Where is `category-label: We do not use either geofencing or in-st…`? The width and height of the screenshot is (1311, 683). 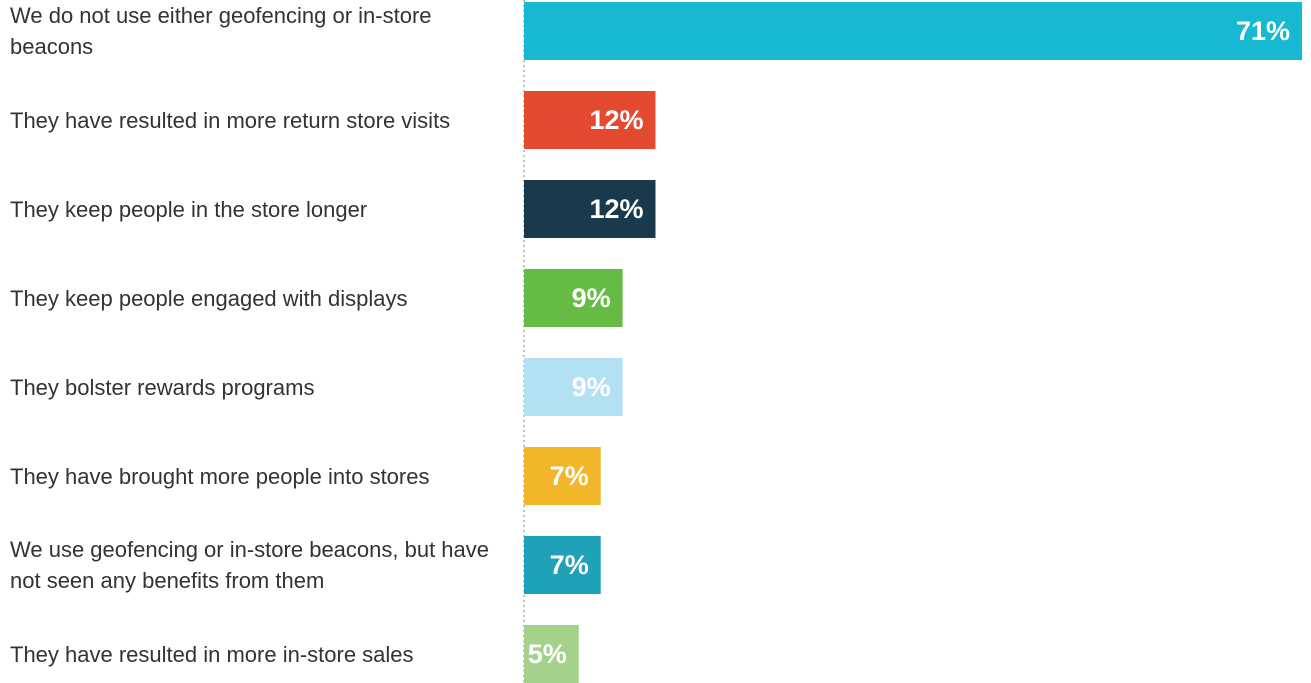 category-label: We do not use either geofencing or in-st… is located at coordinates (221, 31).